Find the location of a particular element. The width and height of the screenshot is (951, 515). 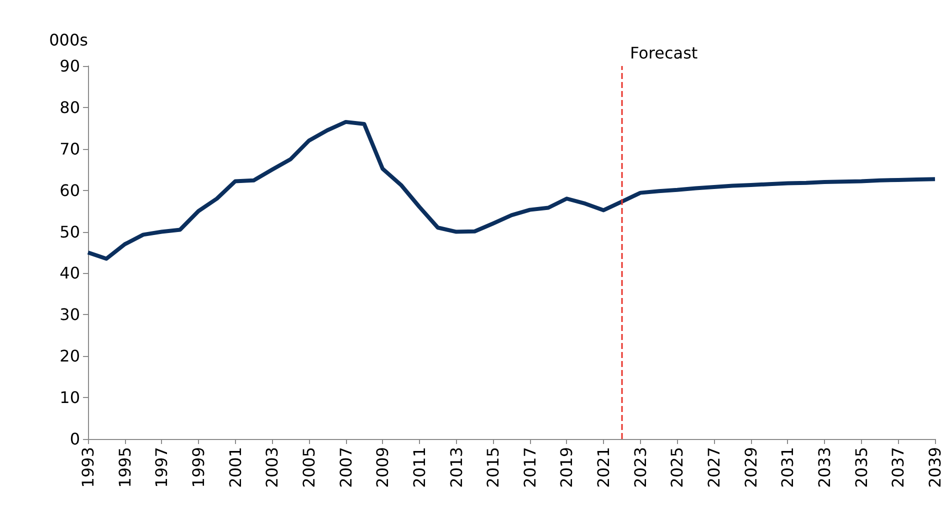

y-tick-label: 60 is located at coordinates (70, 190).